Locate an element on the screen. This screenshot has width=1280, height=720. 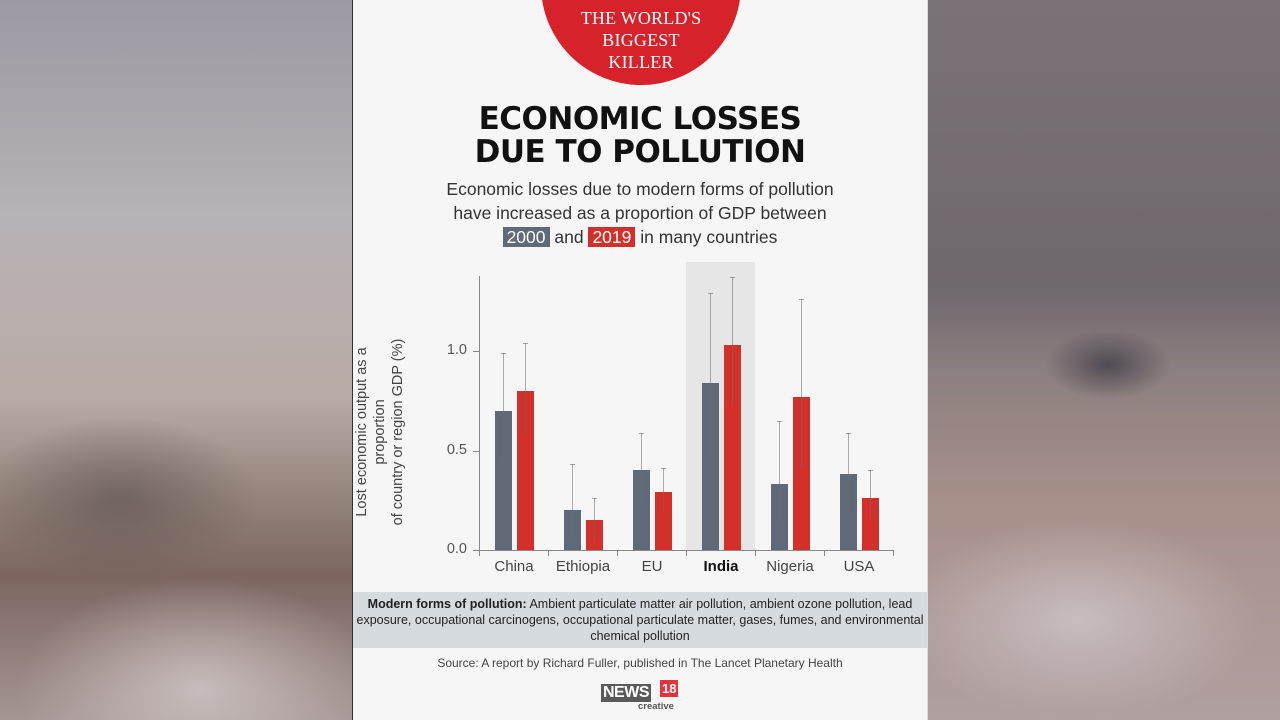
killer-badge: THE WORLD'S BIGGEST KILLER is located at coordinates (641, 42).